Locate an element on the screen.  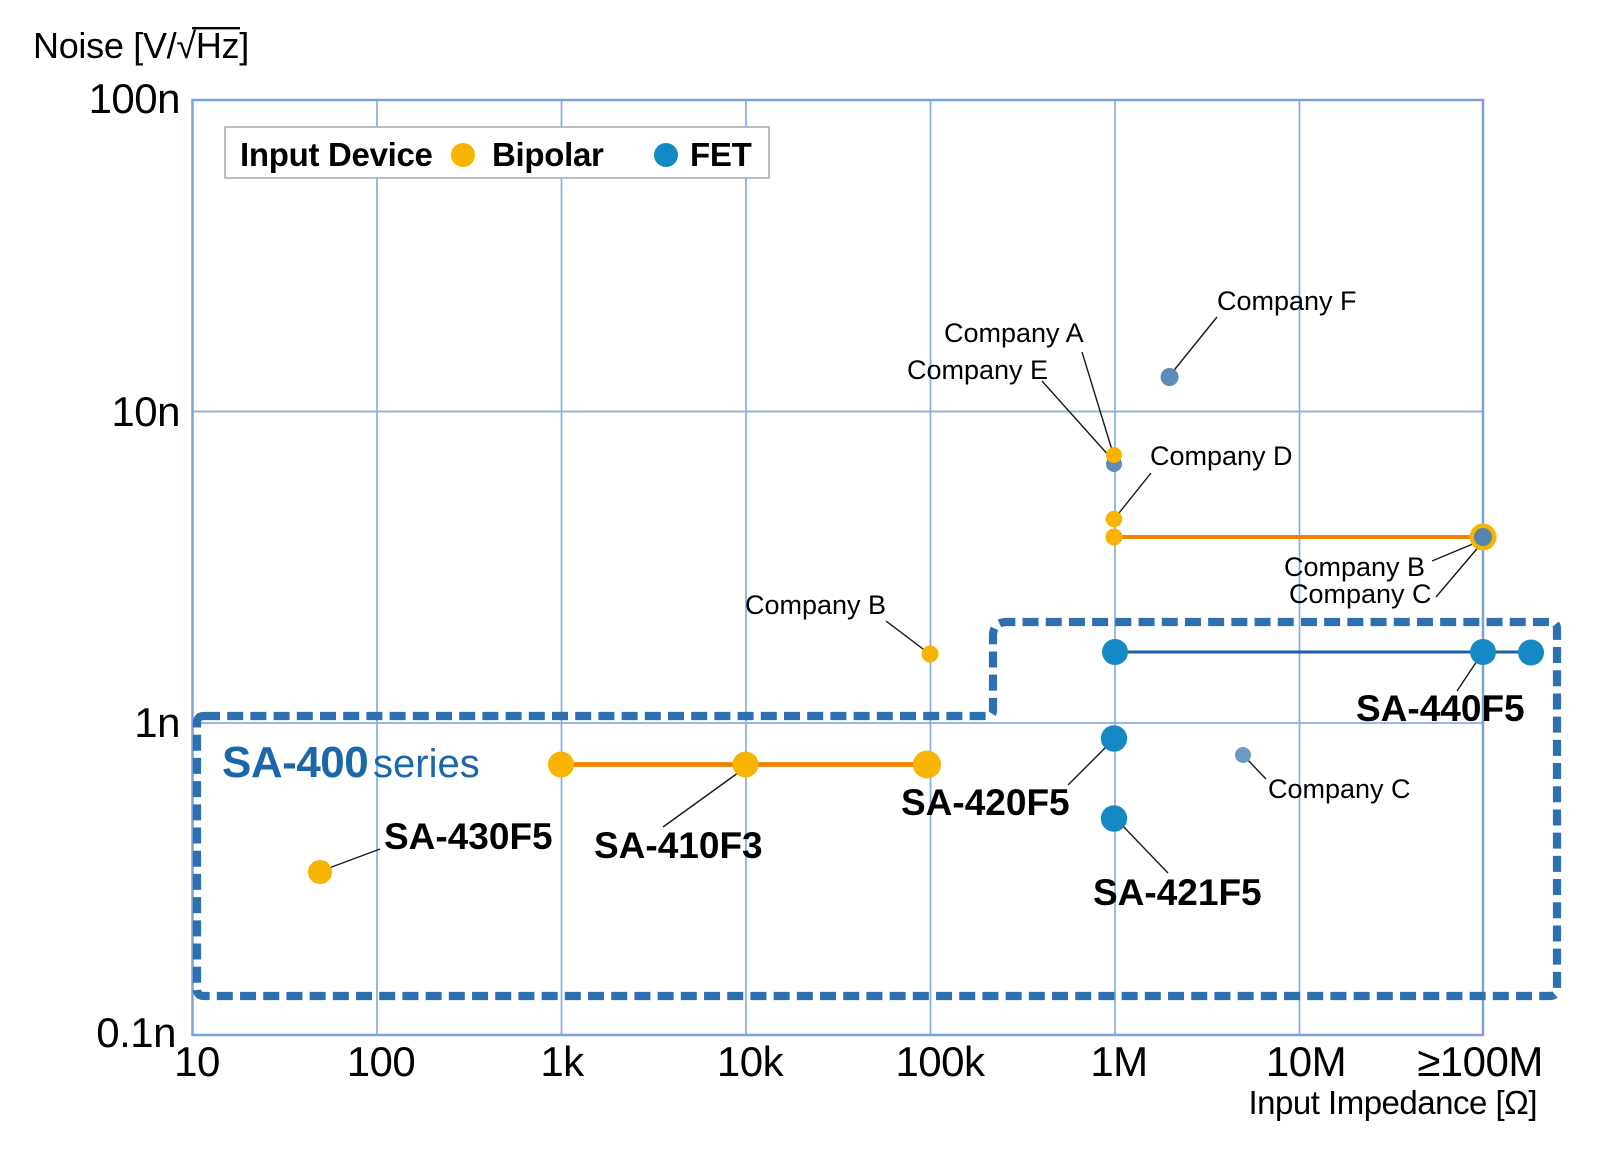
svg-text: 10n is located at coordinates (145, 411).